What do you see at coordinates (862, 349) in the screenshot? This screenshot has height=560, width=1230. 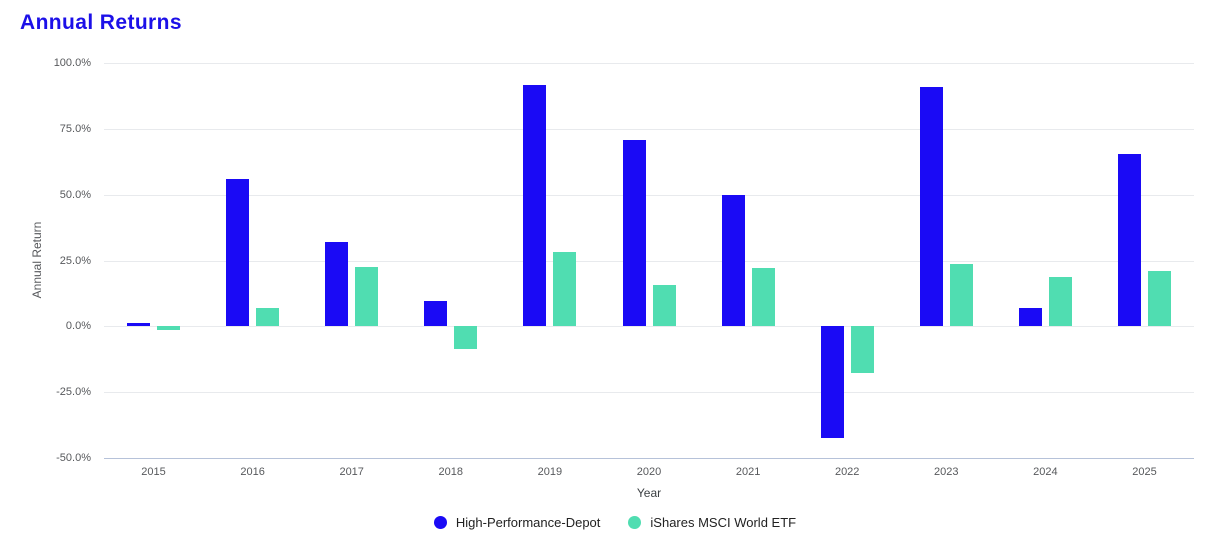 I see `bar-ishares-msci-world-etf-2022` at bounding box center [862, 349].